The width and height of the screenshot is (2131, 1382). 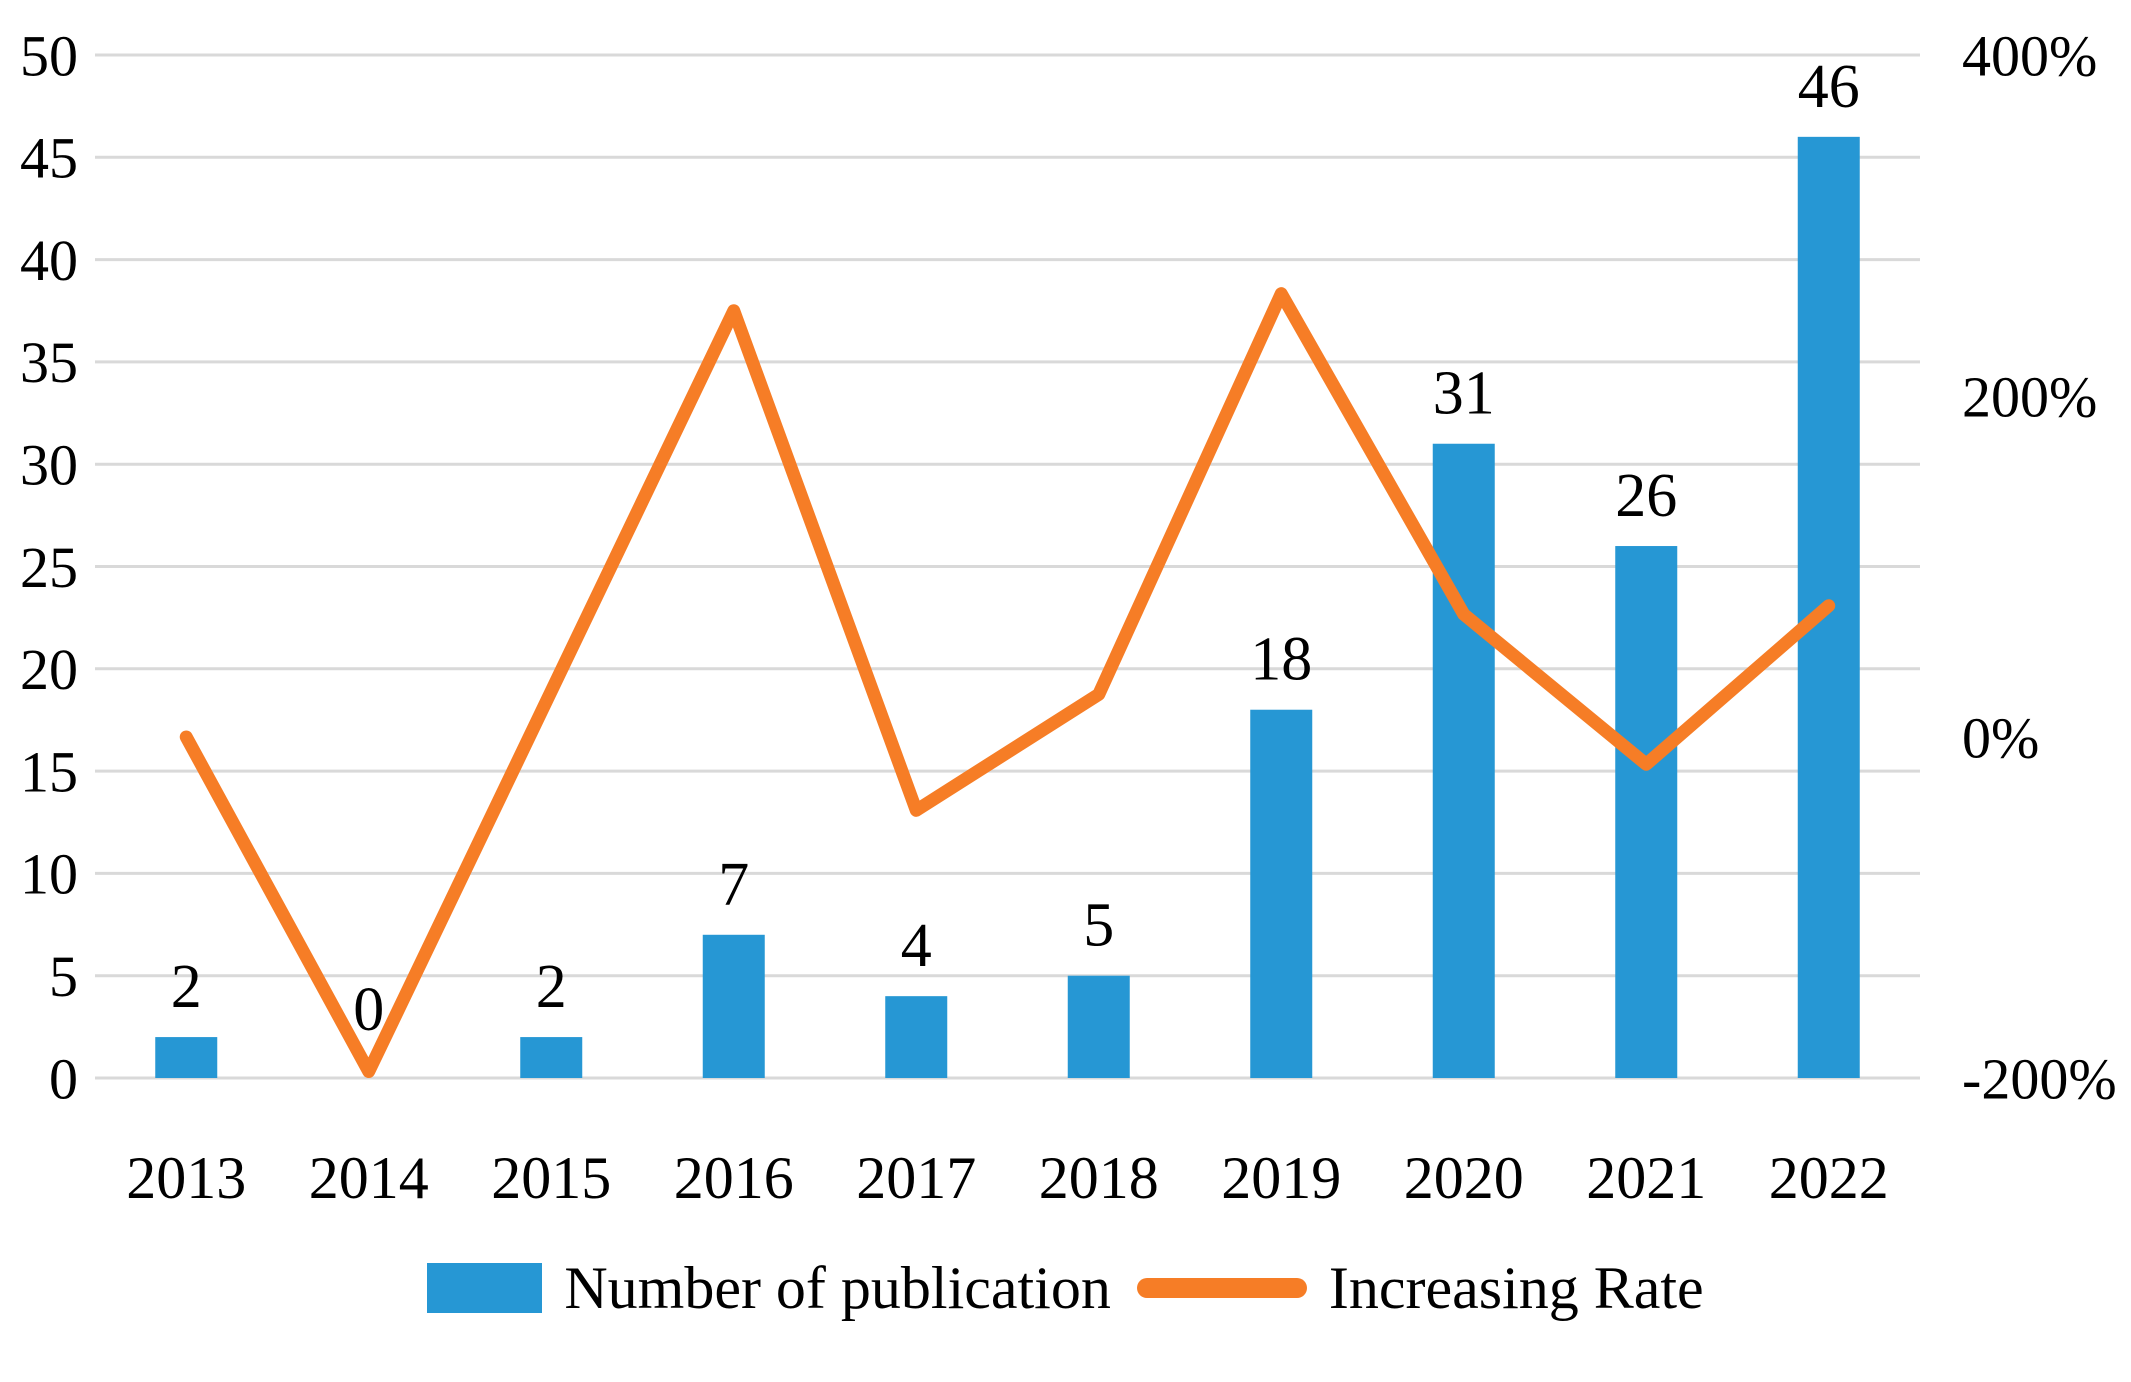 I want to click on bar-2015, so click(x=551, y=1057).